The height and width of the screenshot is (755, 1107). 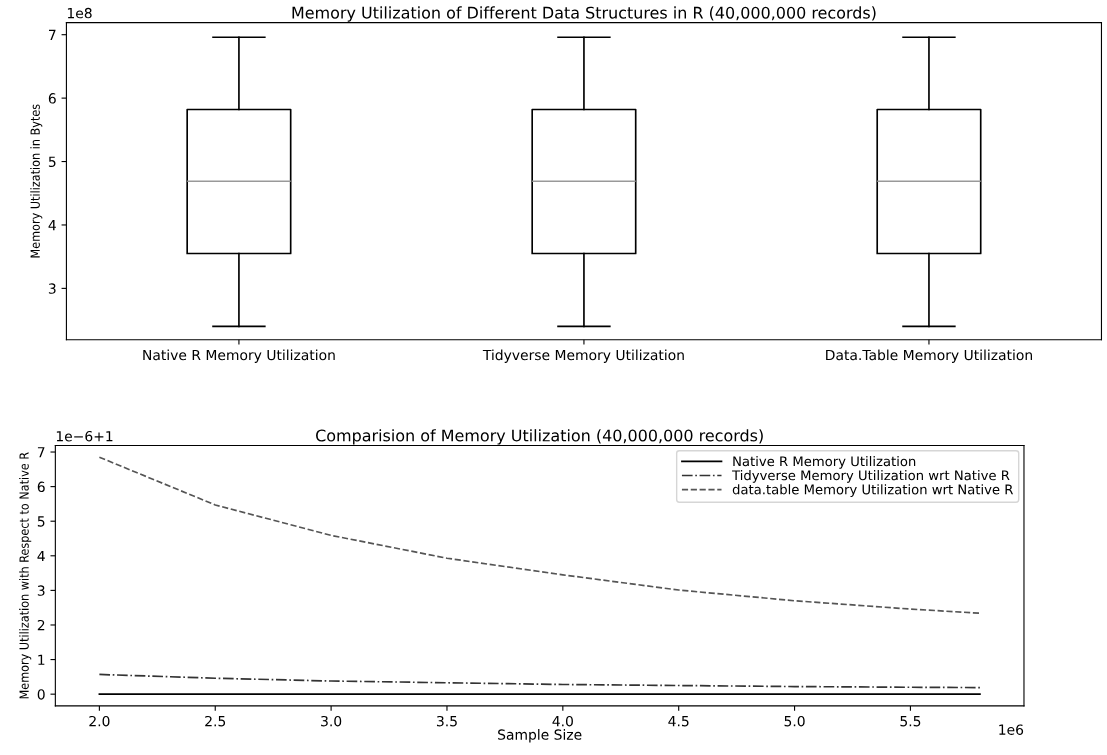 I want to click on x-tick-label: 3.0, so click(x=331, y=721).